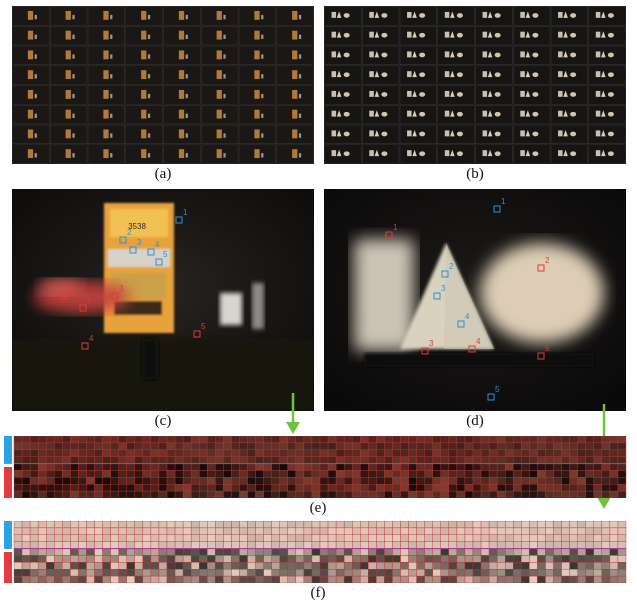 This screenshot has width=637, height=611. Describe the element at coordinates (475, 421) in the screenshot. I see `caption-d: (d)` at that location.